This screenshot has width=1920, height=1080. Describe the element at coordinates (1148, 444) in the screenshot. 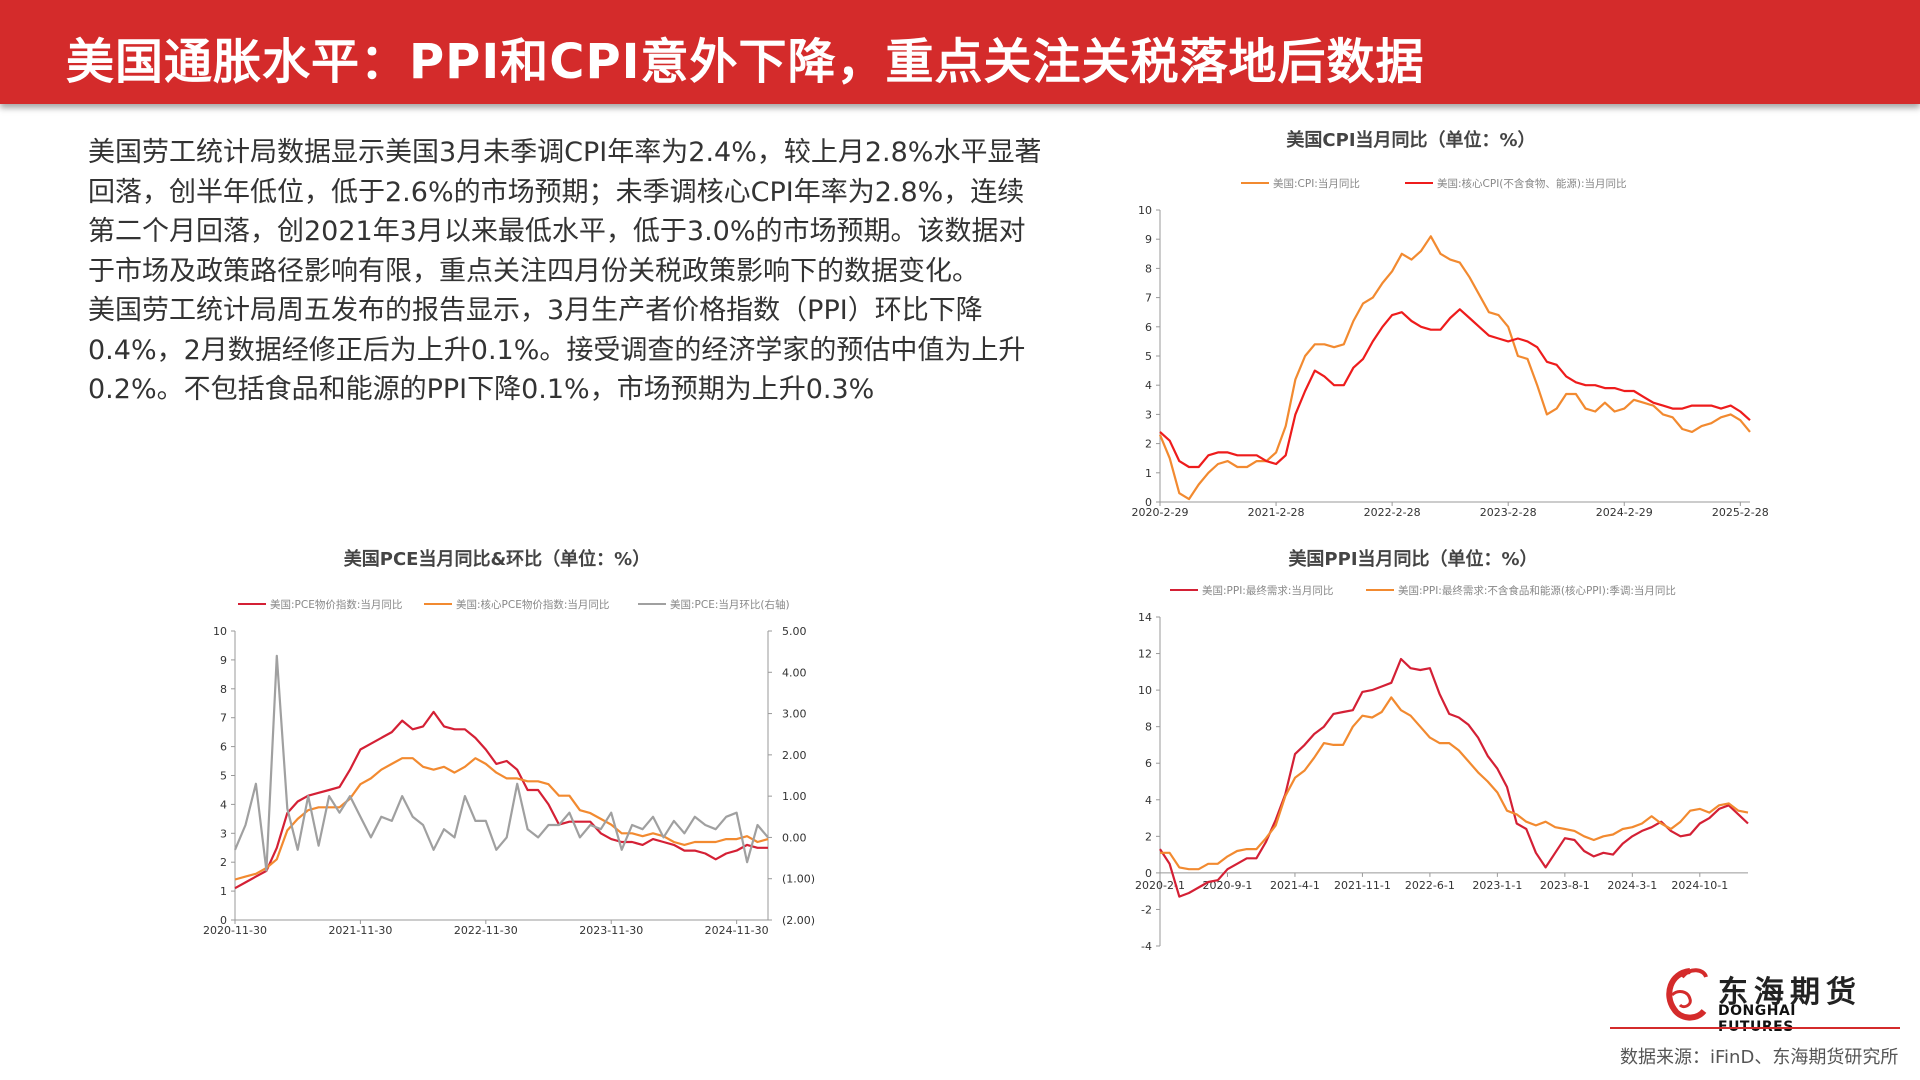

I see `cpi-y-tick-label: 2` at that location.